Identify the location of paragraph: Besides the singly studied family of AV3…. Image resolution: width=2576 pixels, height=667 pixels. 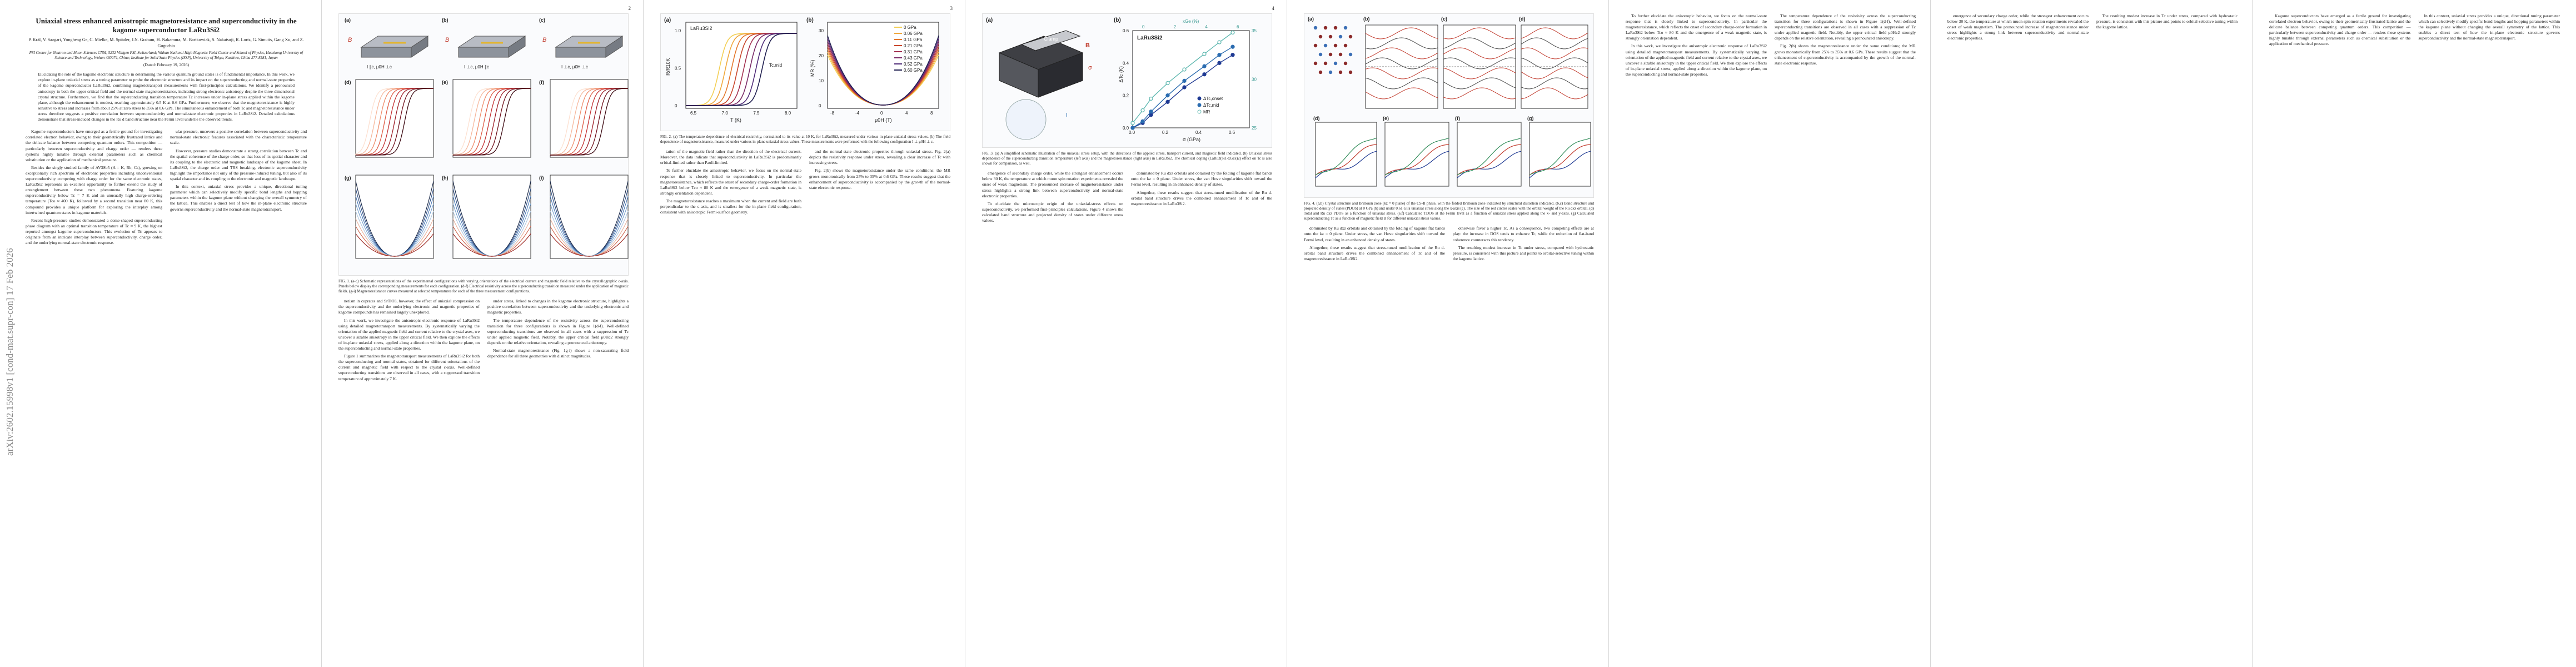
(94, 190).